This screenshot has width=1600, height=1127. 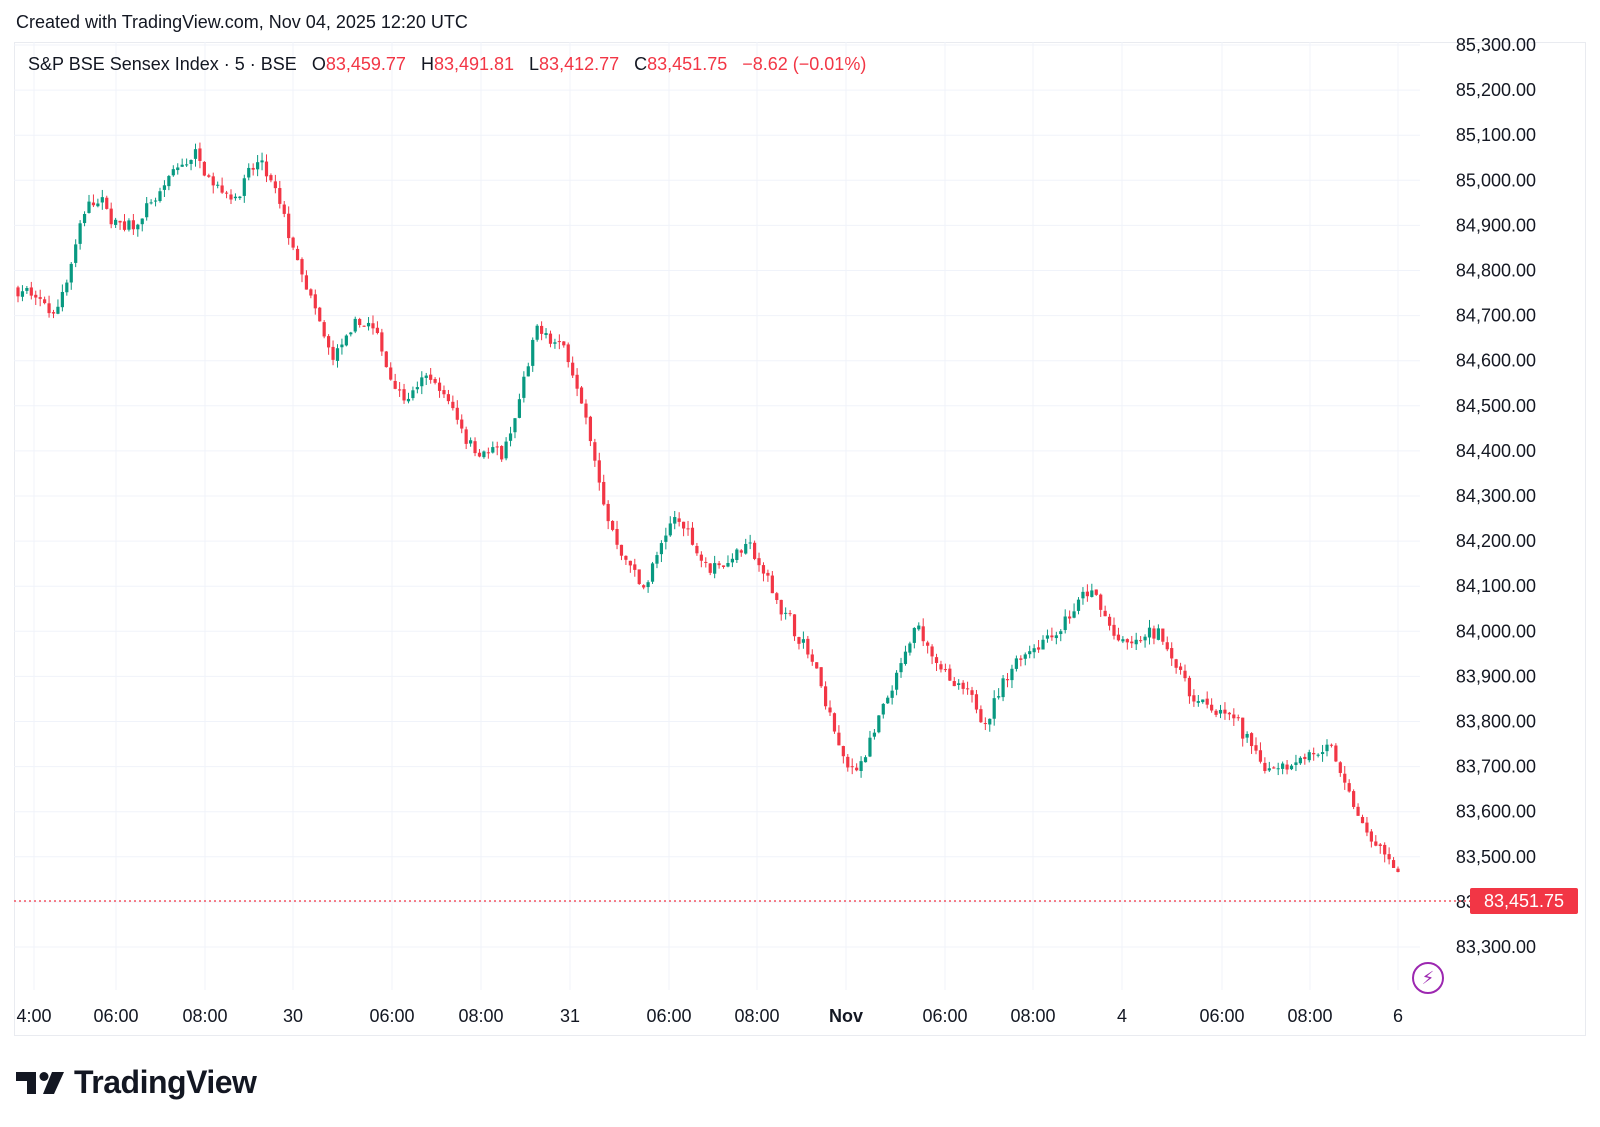 I want to click on brand-wordmark: TradingView, so click(x=165, y=1082).